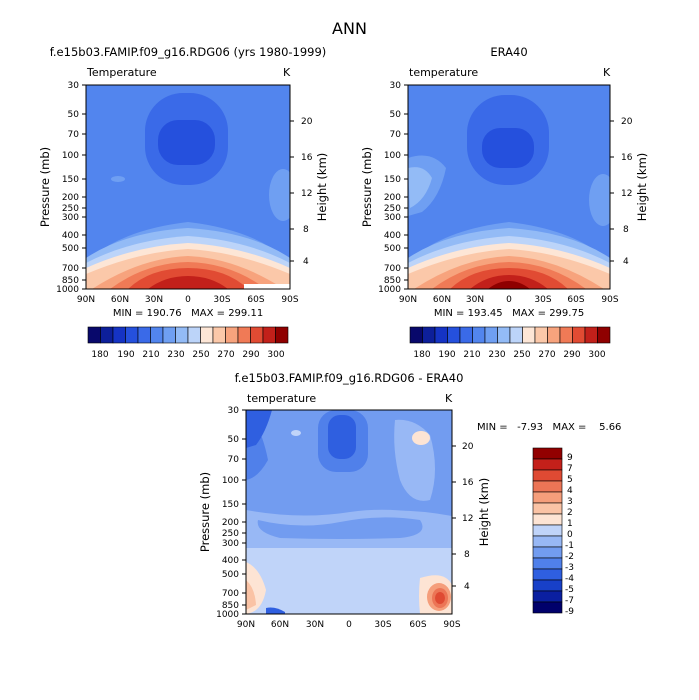 Image resolution: width=699 pixels, height=700 pixels. What do you see at coordinates (227, 615) in the screenshot?
I see `diff-ytick-1000: 1000` at bounding box center [227, 615].